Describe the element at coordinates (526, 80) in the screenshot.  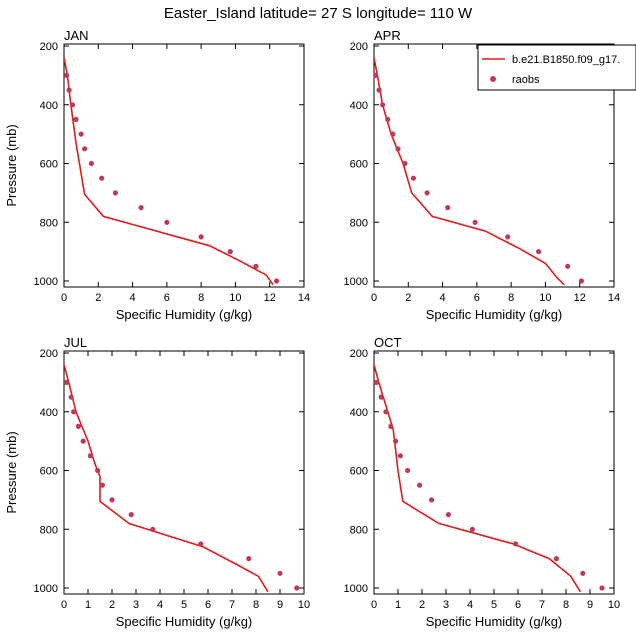
I see `legend-obs-label: raobs` at that location.